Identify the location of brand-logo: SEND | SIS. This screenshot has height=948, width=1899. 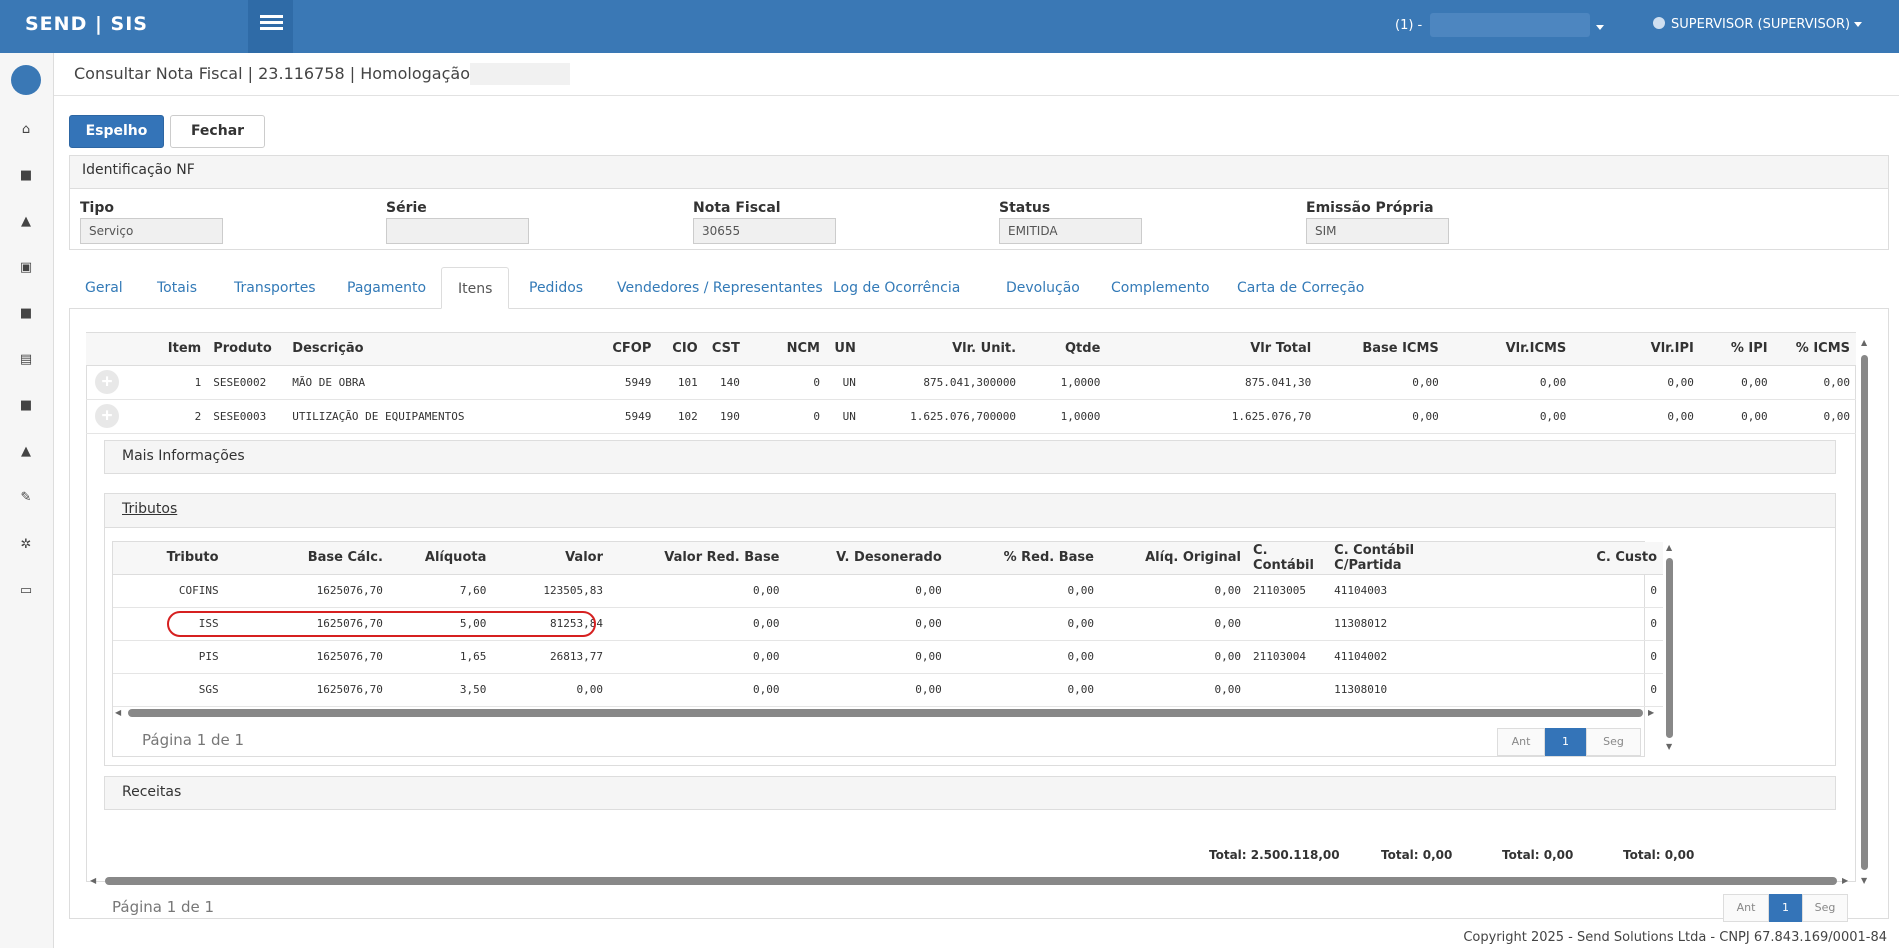
(86, 24).